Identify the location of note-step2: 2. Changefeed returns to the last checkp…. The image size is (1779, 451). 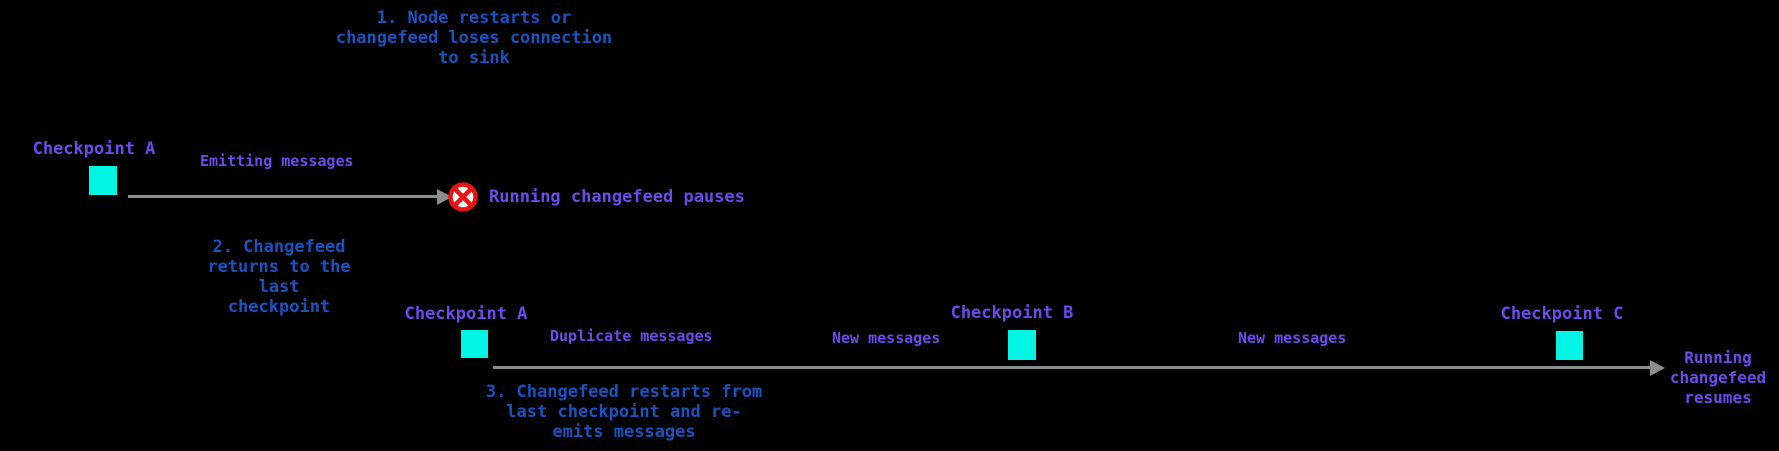
(279, 277).